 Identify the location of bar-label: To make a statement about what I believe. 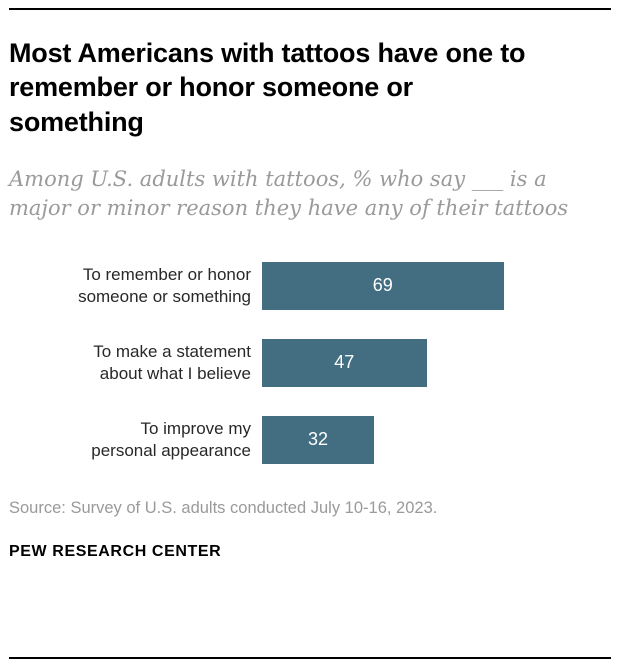
(172, 362).